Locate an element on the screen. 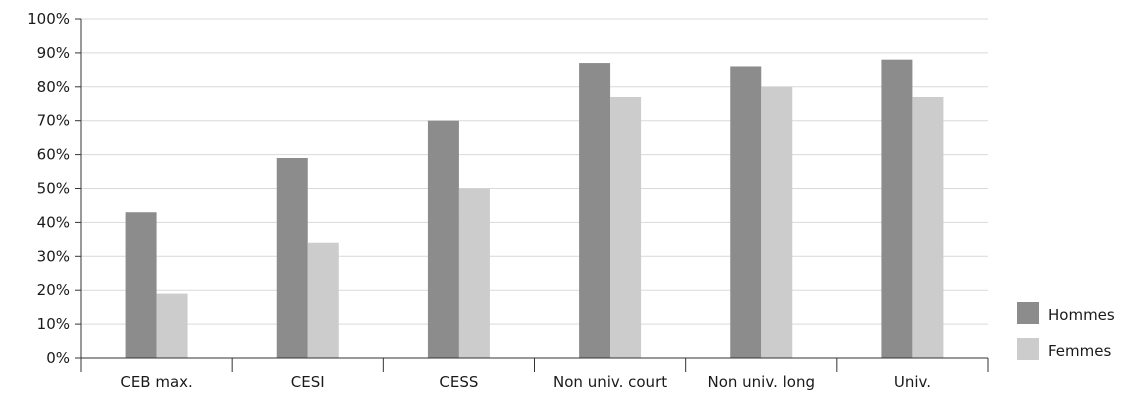 Image resolution: width=1129 pixels, height=393 pixels. legend-swatch-femmes is located at coordinates (1028, 349).